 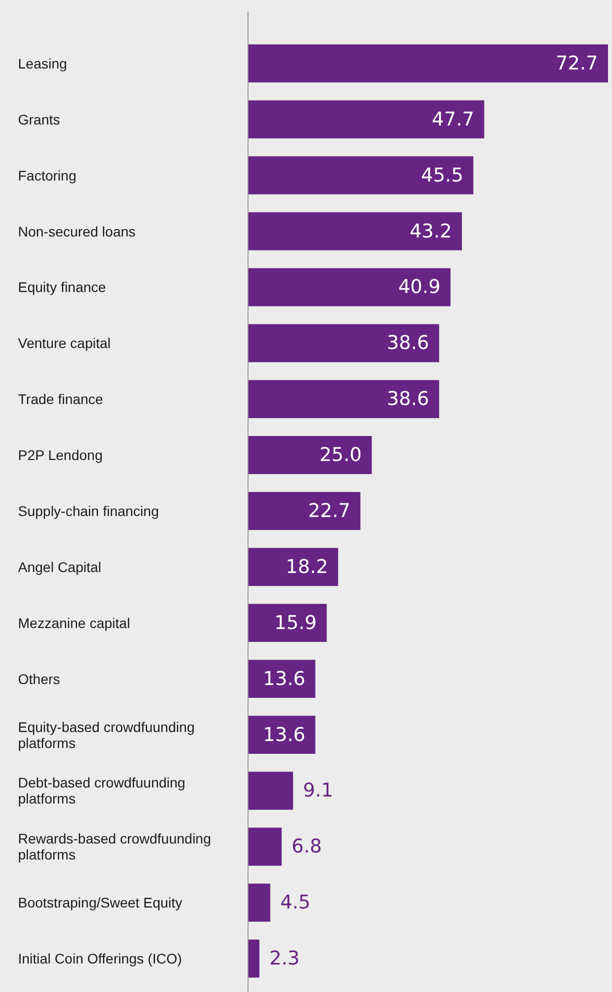 What do you see at coordinates (39, 678) in the screenshot?
I see `y-tick-label: Others` at bounding box center [39, 678].